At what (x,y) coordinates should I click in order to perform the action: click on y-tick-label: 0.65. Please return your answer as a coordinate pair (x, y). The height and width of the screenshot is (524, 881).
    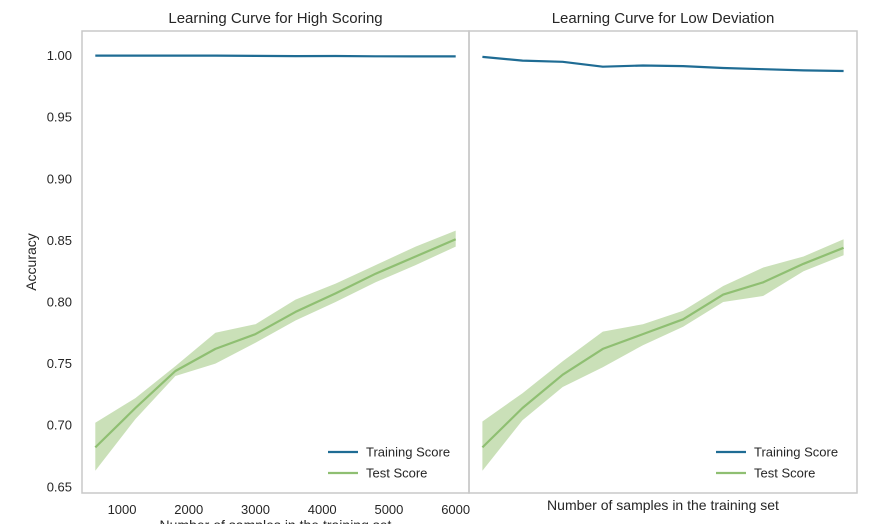
    Looking at the image, I should click on (59, 486).